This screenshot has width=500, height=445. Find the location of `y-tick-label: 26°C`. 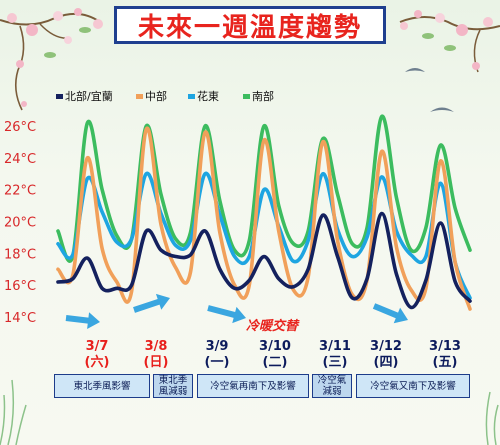

y-tick-label: 26°C is located at coordinates (20, 127).